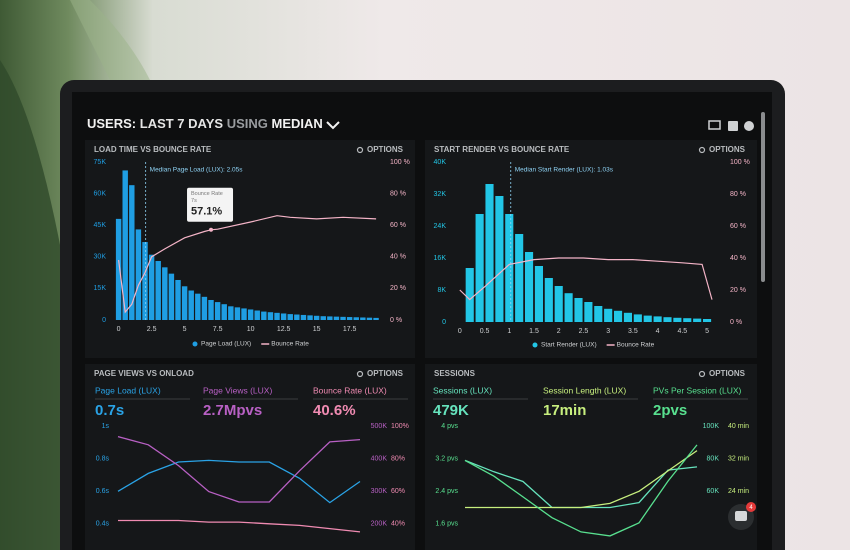 The height and width of the screenshot is (550, 850). I want to click on monitor-icon, so click(714, 125).